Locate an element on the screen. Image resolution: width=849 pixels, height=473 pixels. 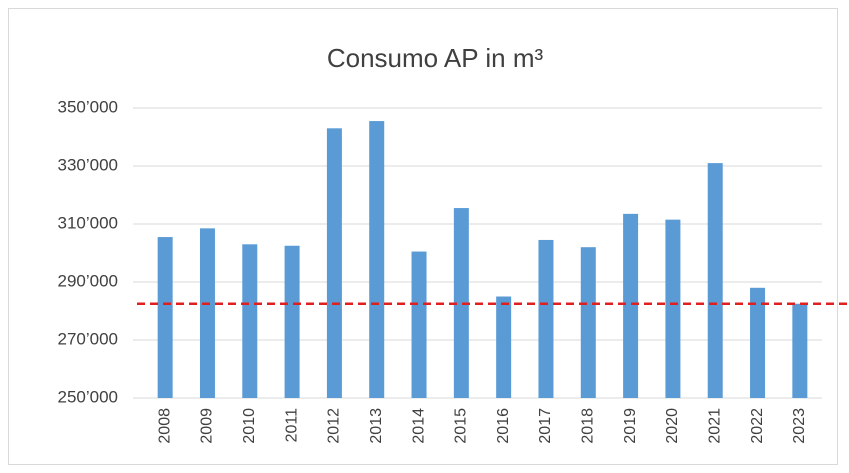
x-tick-label: 2018 is located at coordinates (588, 426).